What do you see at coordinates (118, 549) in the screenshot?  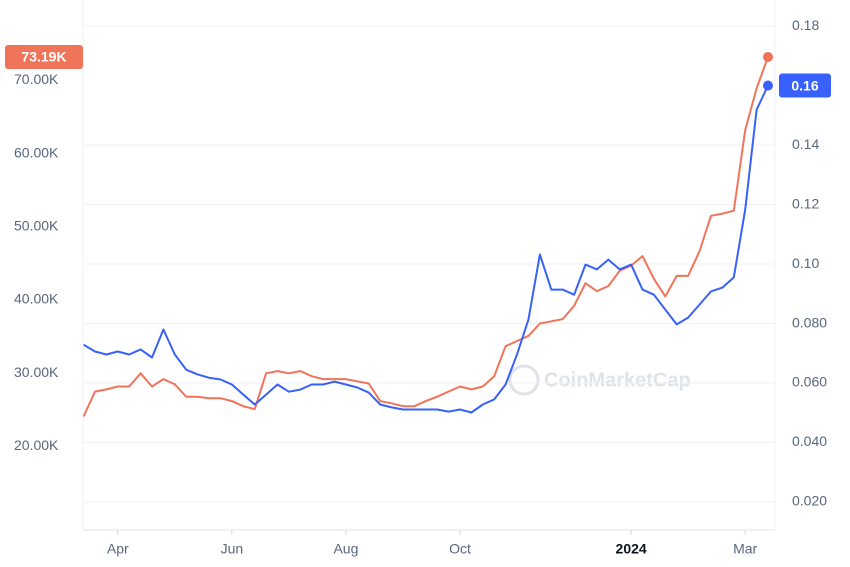 I see `x-tick-label: Apr` at bounding box center [118, 549].